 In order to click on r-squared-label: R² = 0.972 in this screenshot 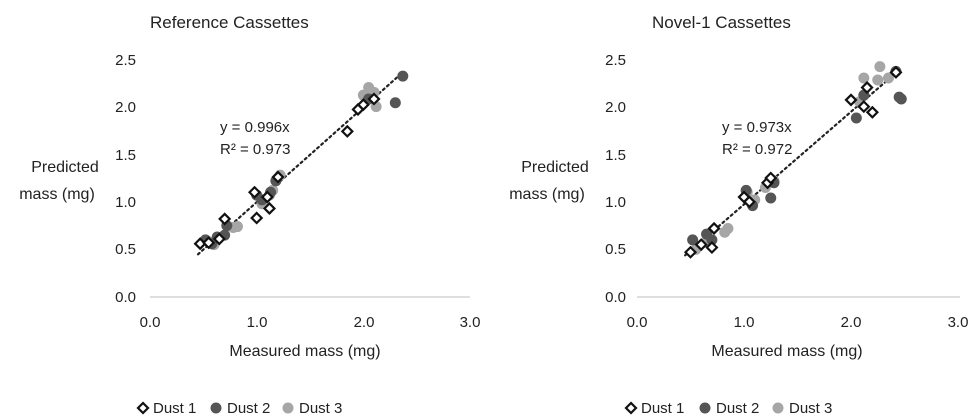, I will do `click(757, 149)`.